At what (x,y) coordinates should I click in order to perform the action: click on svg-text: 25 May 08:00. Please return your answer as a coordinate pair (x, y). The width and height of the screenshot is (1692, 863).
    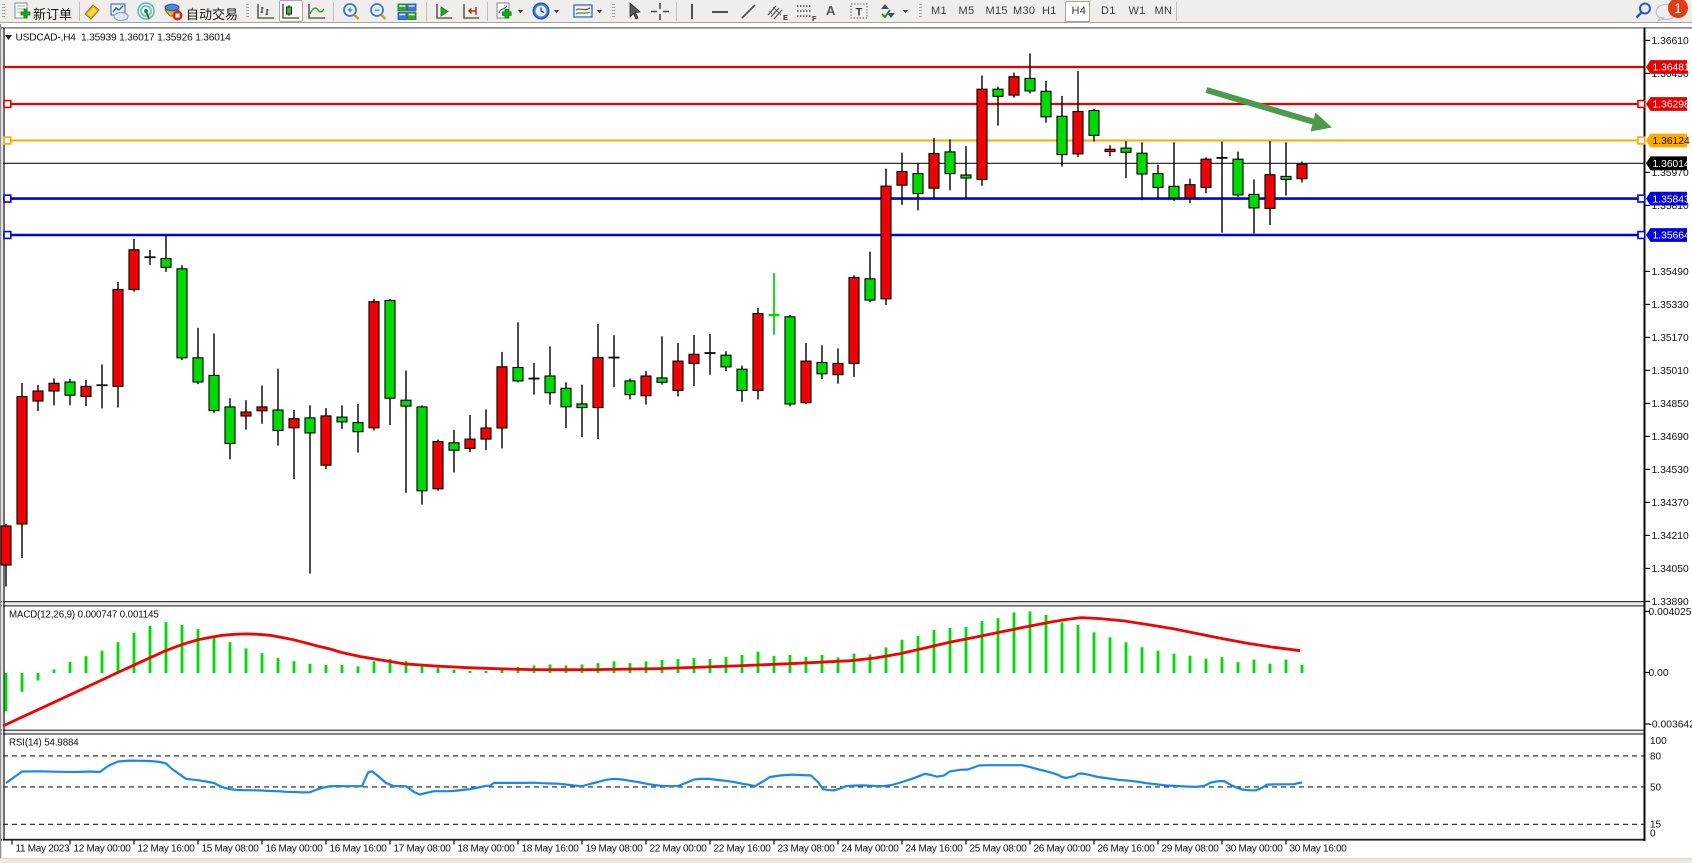
    Looking at the image, I should click on (999, 849).